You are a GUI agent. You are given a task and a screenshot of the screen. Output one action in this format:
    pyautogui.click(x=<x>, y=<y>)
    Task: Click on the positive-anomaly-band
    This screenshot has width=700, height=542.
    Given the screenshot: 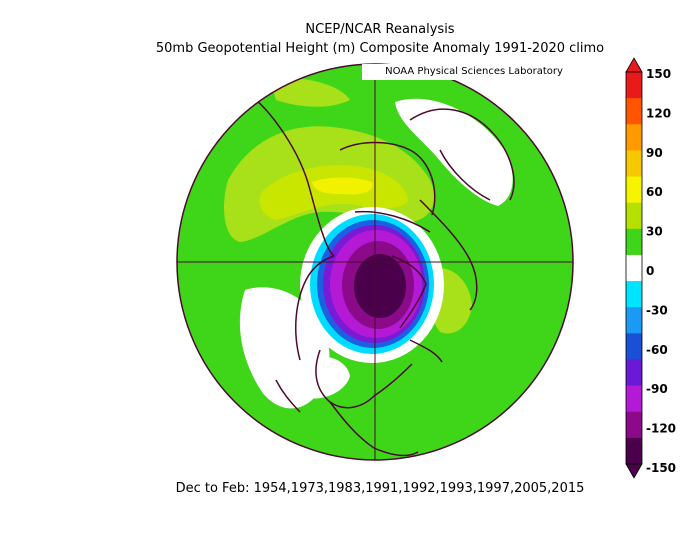 What is the action you would take?
    pyautogui.click(x=310, y=92)
    